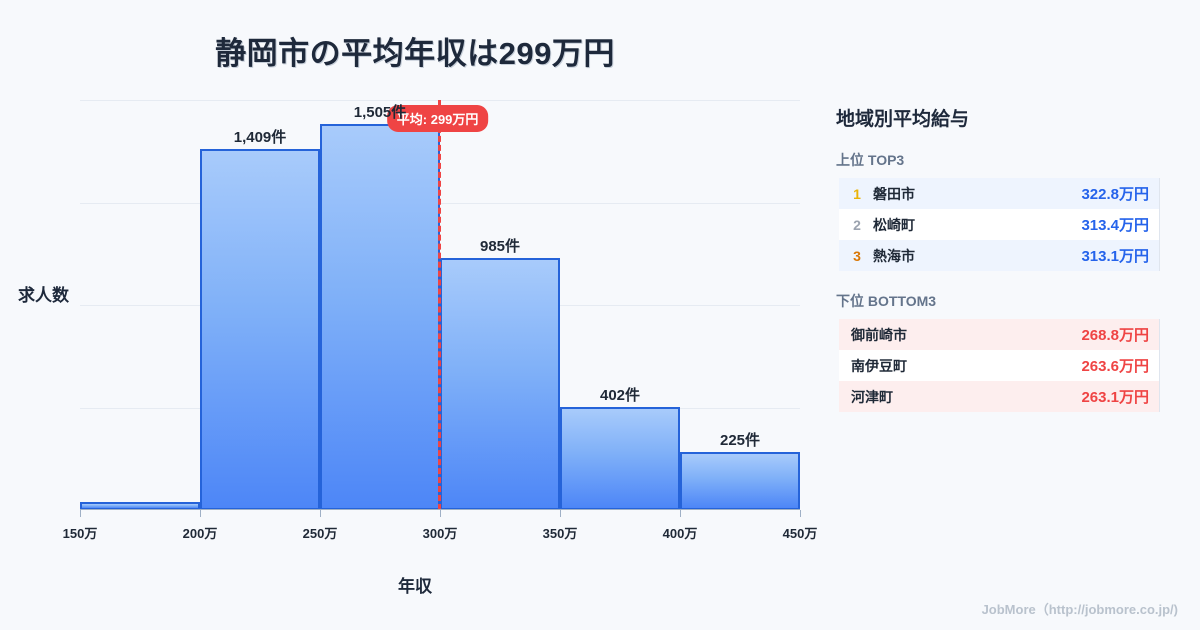  What do you see at coordinates (857, 255) in the screenshot?
I see `rank-number: 3` at bounding box center [857, 255].